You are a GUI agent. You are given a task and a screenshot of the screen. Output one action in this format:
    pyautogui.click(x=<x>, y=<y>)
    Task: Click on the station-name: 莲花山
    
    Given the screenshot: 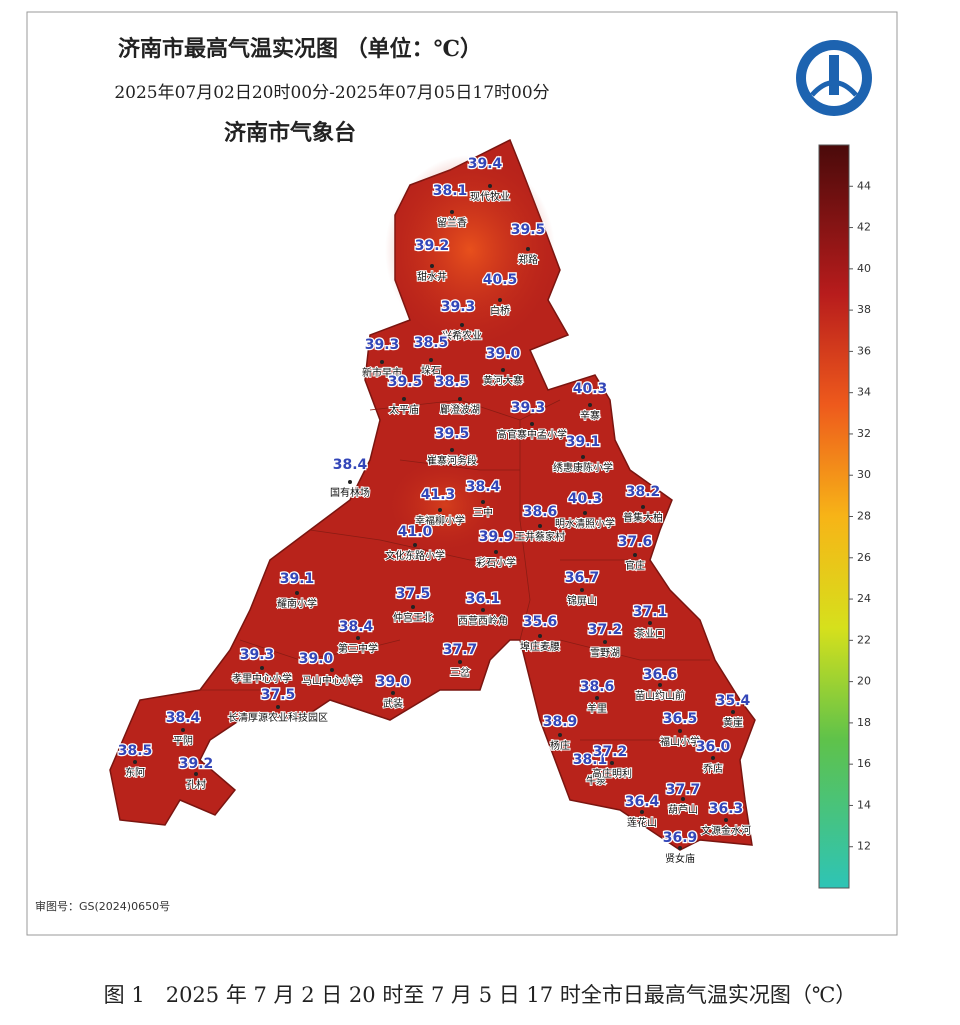 What is the action you would take?
    pyautogui.click(x=642, y=822)
    